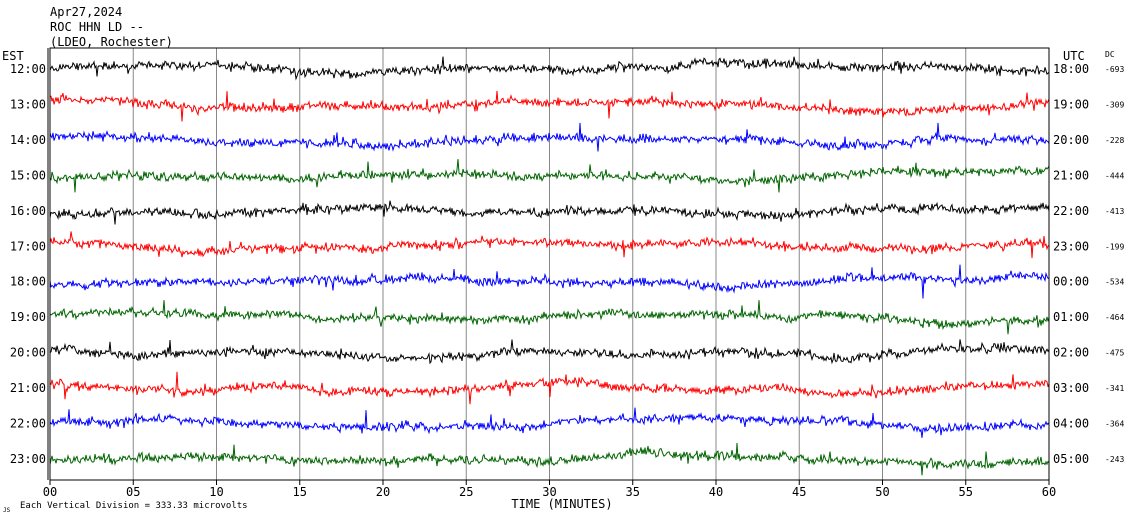 The height and width of the screenshot is (519, 1130). I want to click on dc-offset-label: -444, so click(1114, 175).